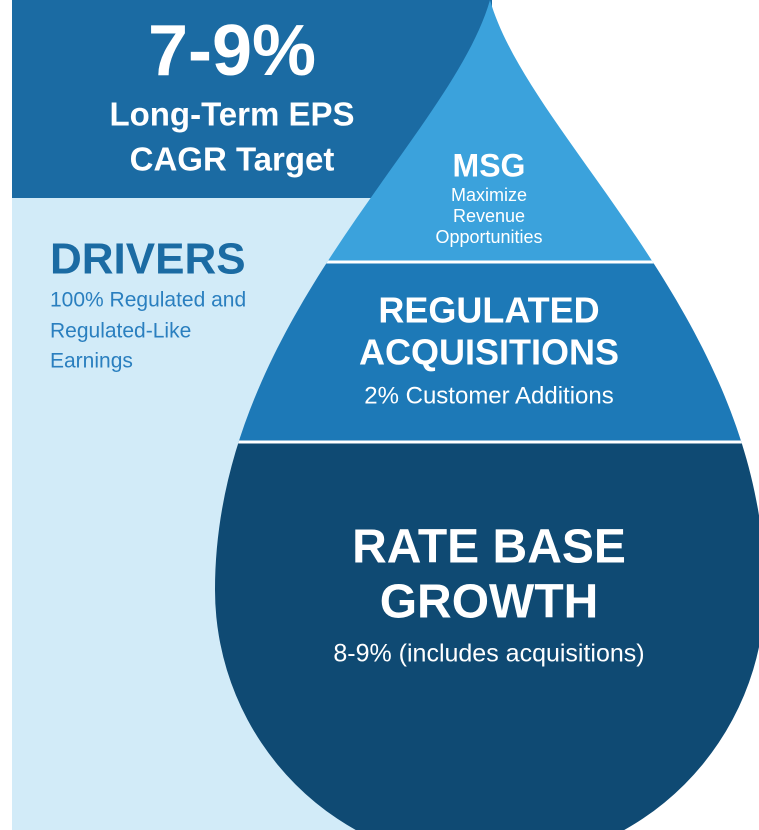  Describe the element at coordinates (489, 195) in the screenshot. I see `section-text: Maximize` at that location.